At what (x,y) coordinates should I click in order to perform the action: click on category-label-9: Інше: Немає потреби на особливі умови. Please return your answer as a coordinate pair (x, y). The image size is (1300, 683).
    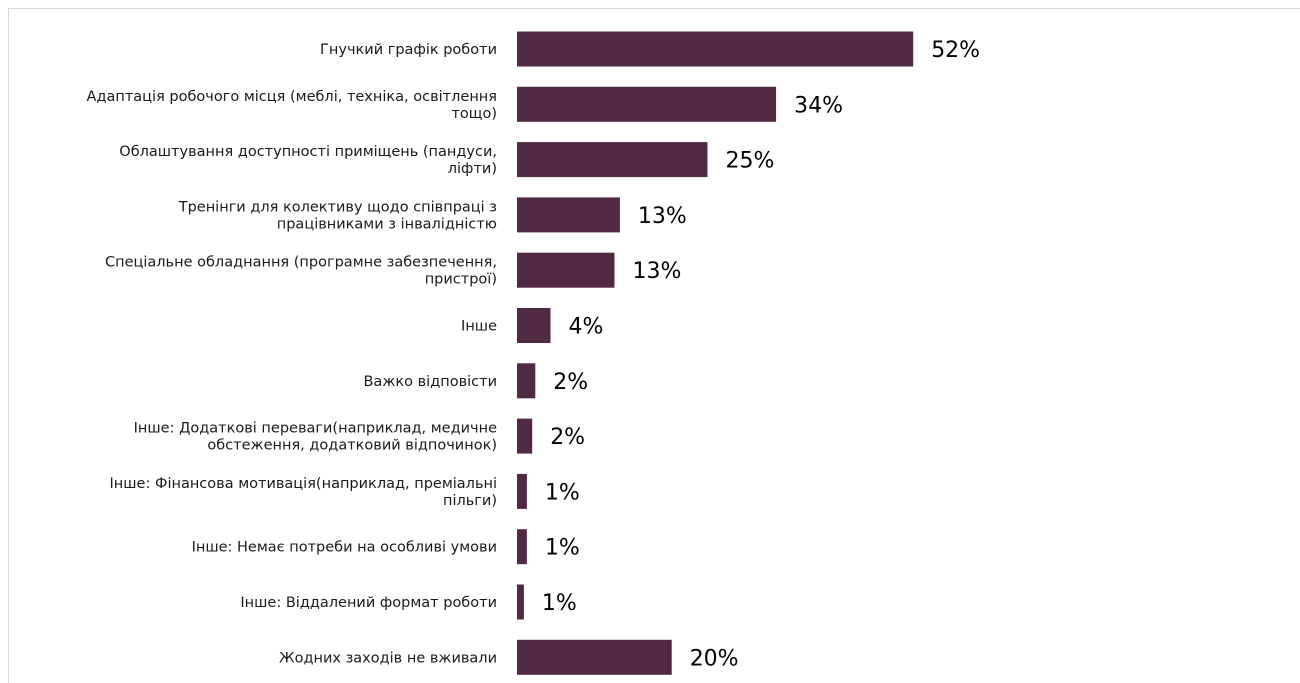
    Looking at the image, I should click on (344, 548).